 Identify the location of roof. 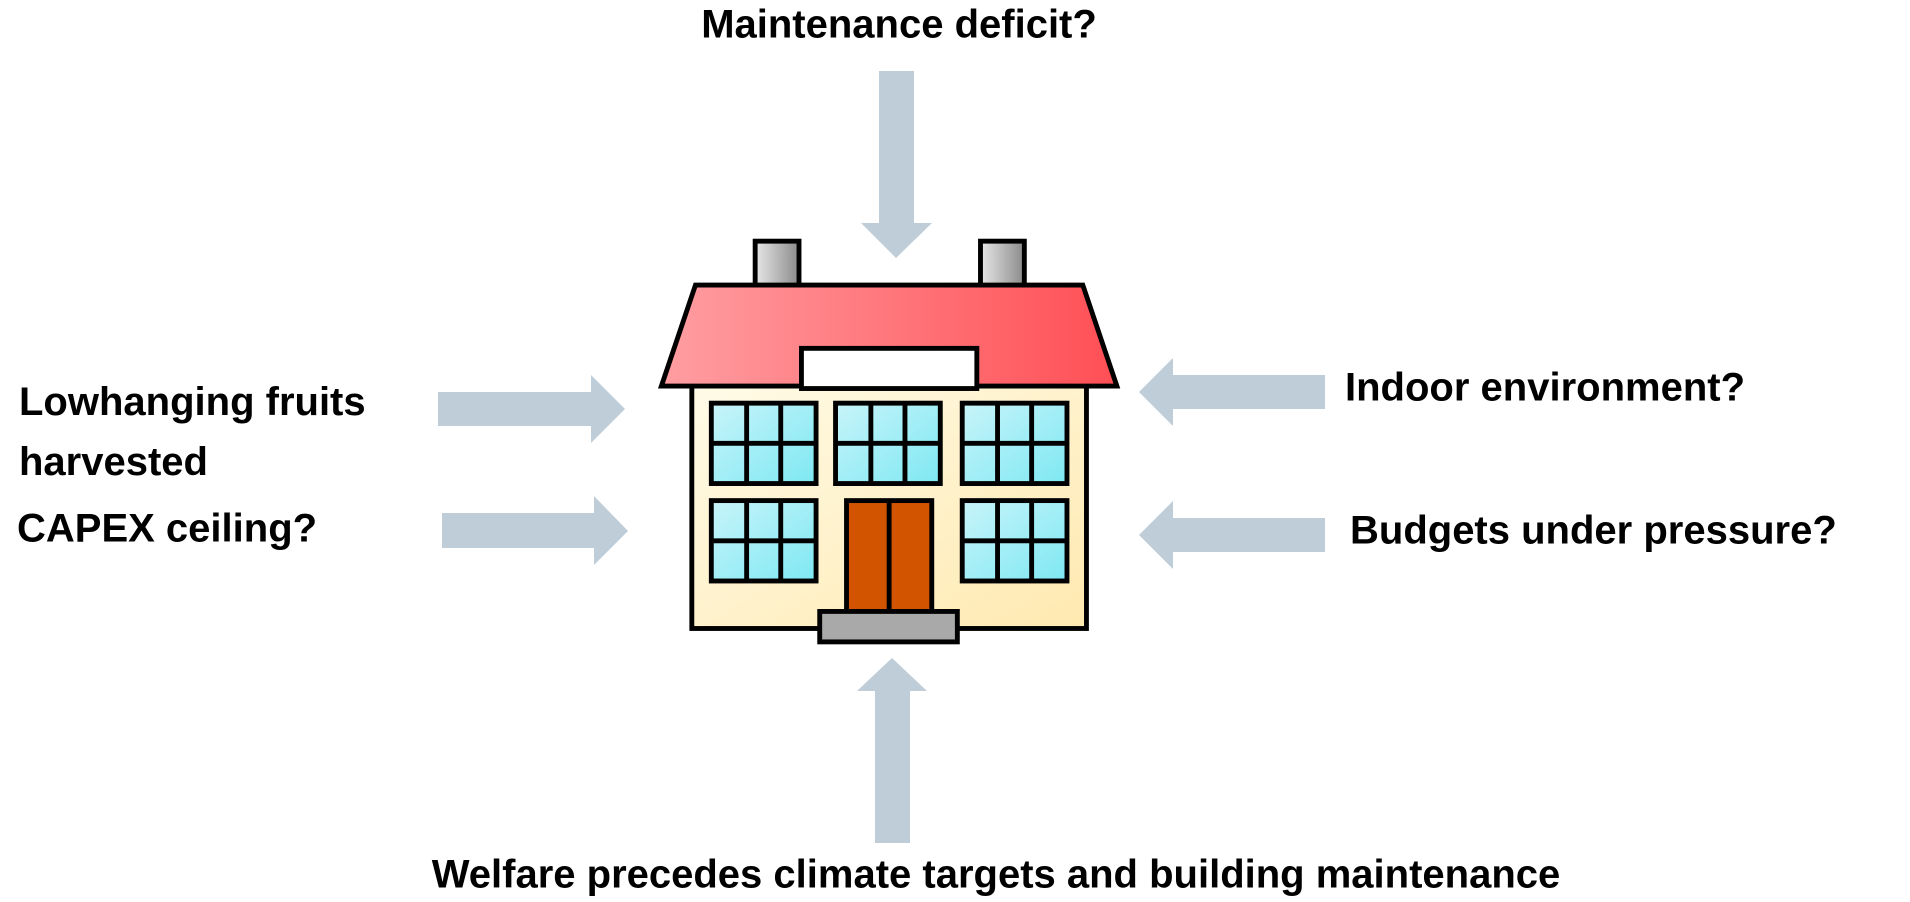
(889, 335).